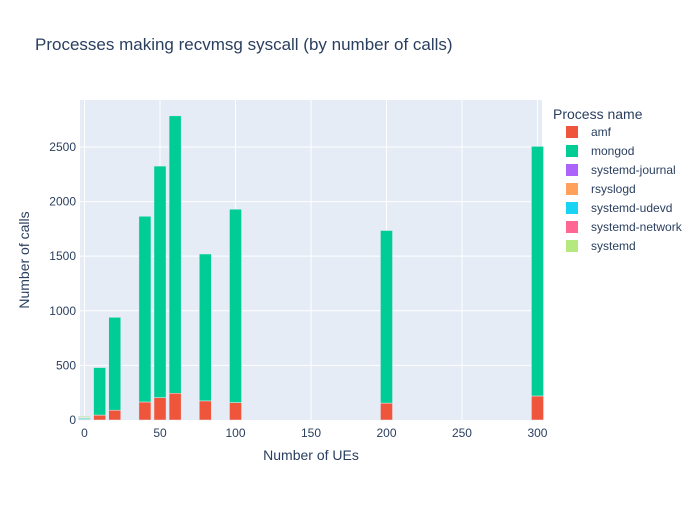 This screenshot has height=505, width=700. What do you see at coordinates (235, 433) in the screenshot?
I see `x-tick-label: 100` at bounding box center [235, 433].